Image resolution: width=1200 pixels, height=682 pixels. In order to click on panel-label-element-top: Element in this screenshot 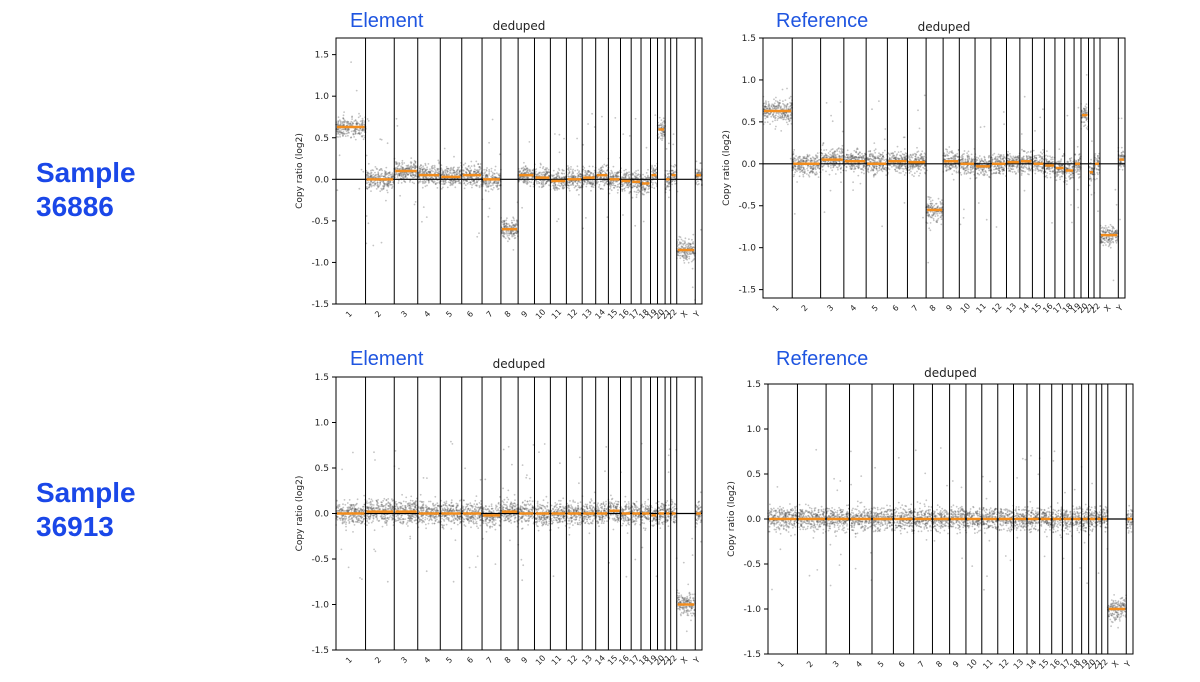, I will do `click(387, 21)`.